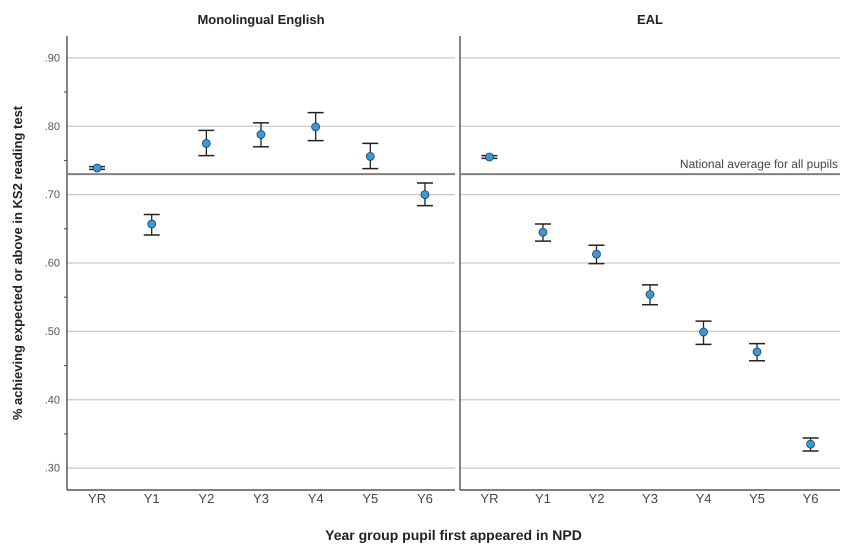  Describe the element at coordinates (759, 164) in the screenshot. I see `ref-line-label: National average for all pupils` at that location.